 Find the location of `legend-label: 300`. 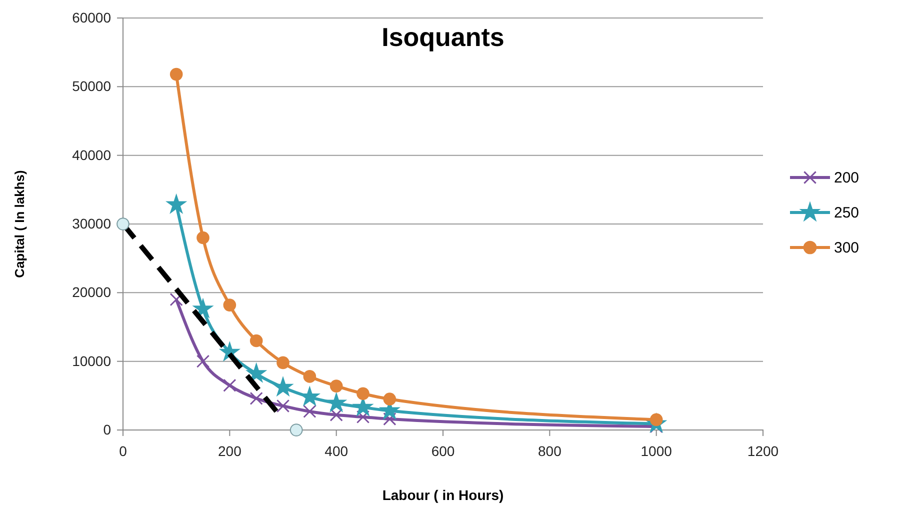

legend-label: 300 is located at coordinates (847, 248).